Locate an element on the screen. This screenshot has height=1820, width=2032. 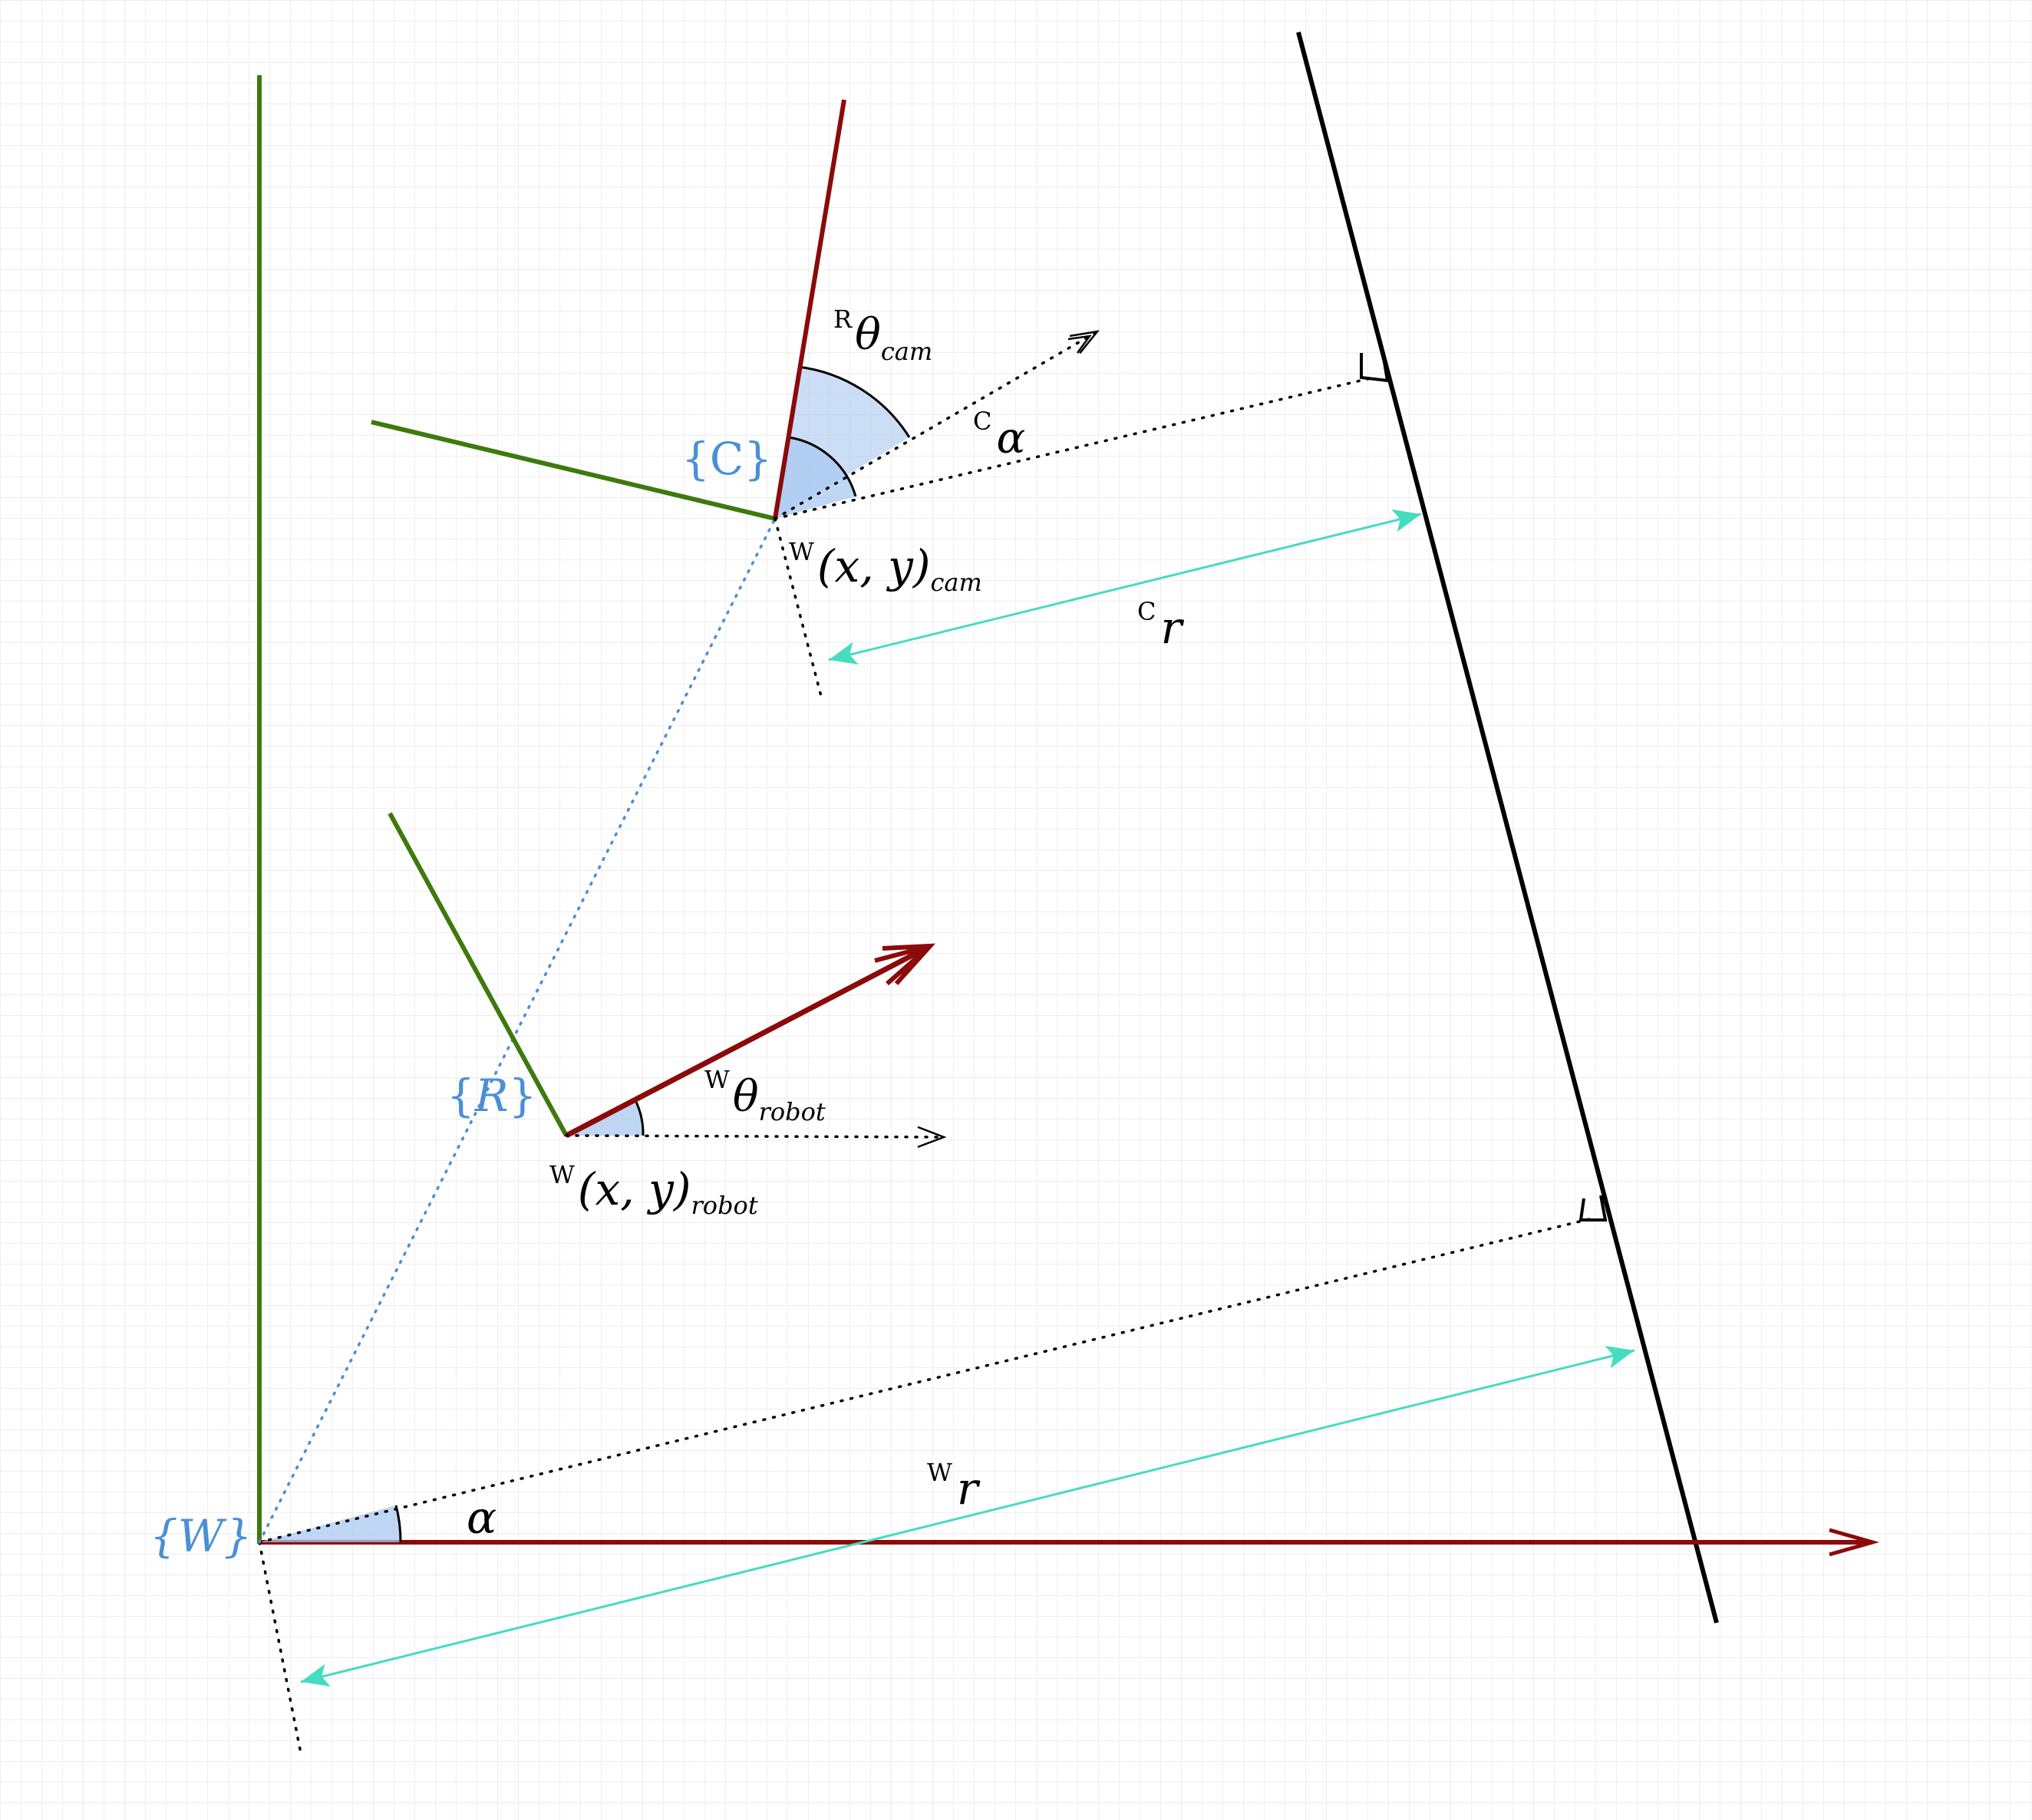
camera-heading-arrowhead-extra is located at coordinates (1079, 344).